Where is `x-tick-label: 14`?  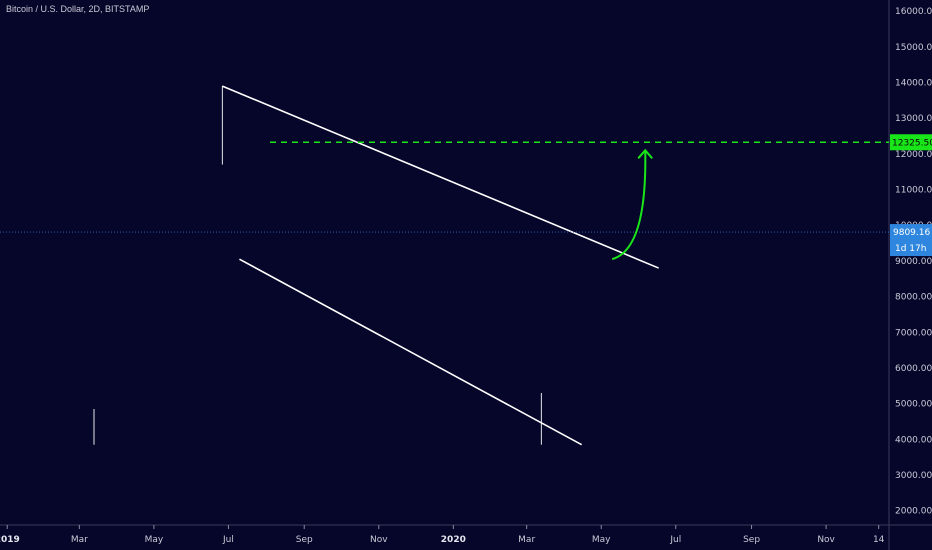 x-tick-label: 14 is located at coordinates (879, 540).